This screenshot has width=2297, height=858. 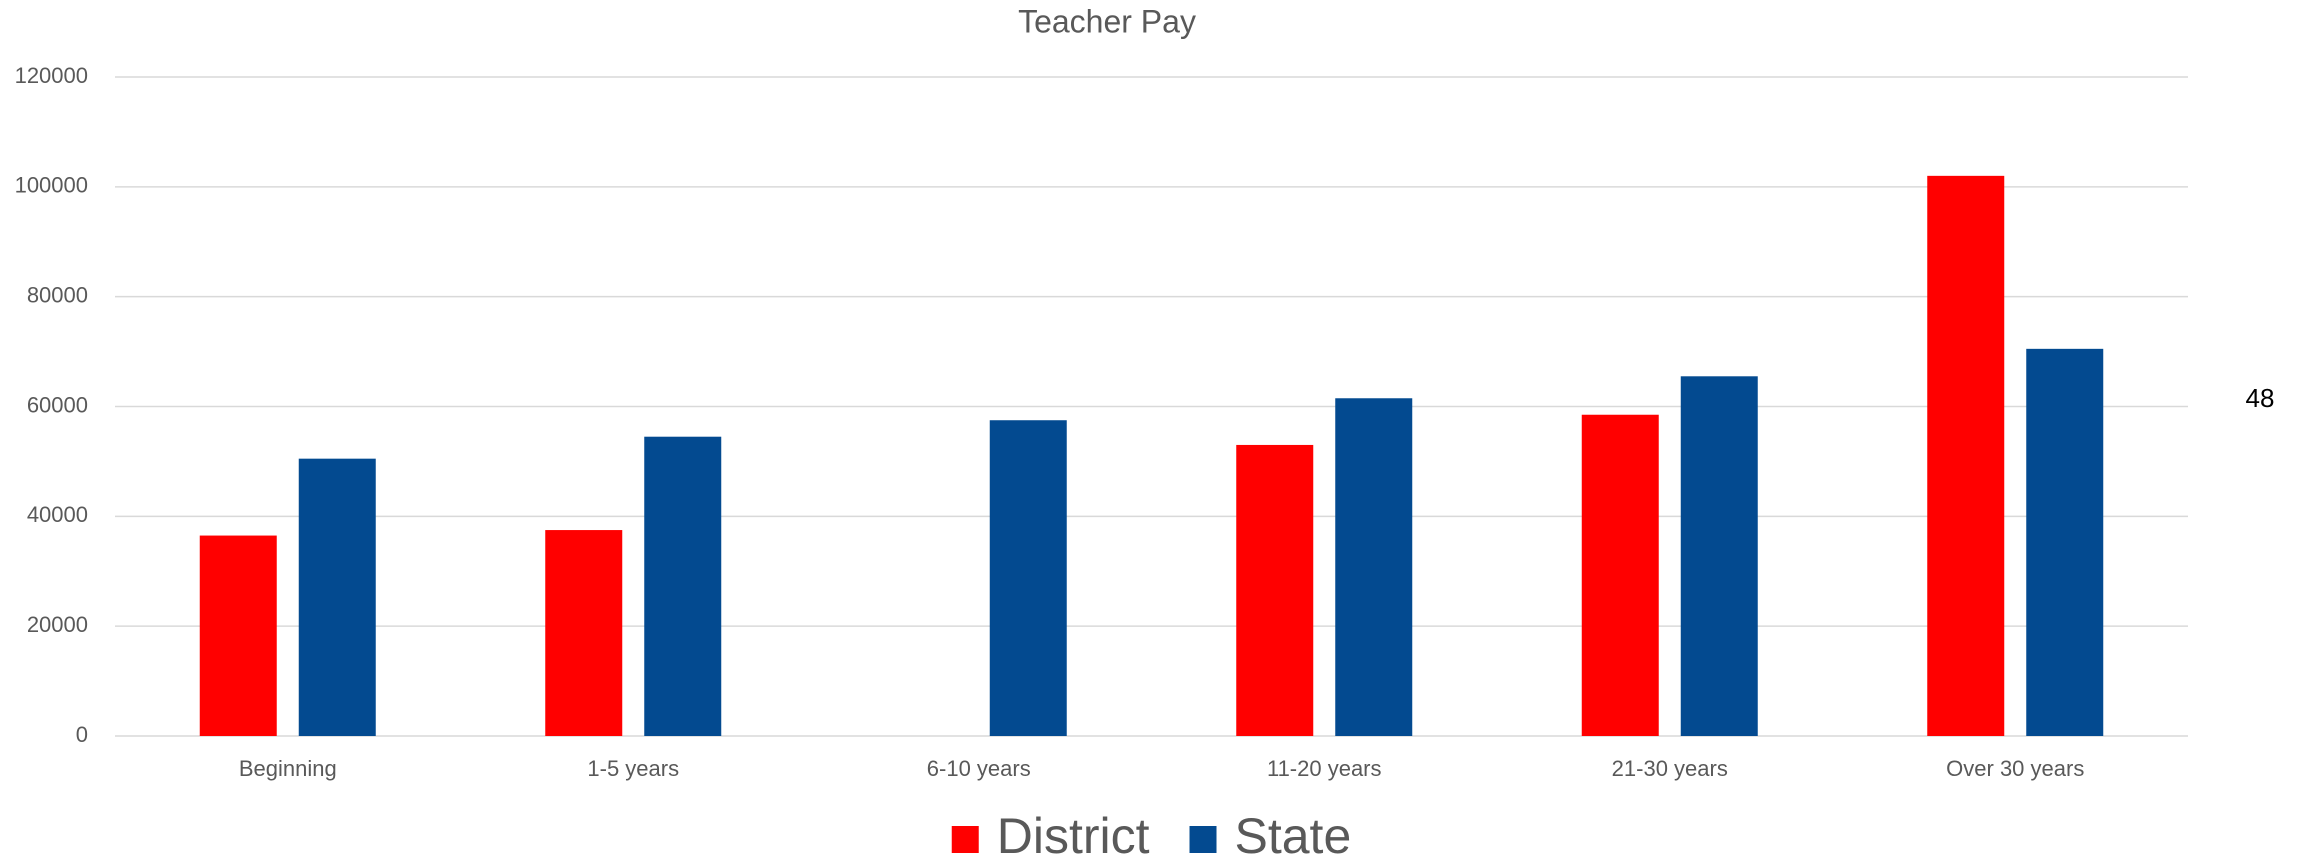 What do you see at coordinates (979, 768) in the screenshot?
I see `x-tick-label: 6-10 years` at bounding box center [979, 768].